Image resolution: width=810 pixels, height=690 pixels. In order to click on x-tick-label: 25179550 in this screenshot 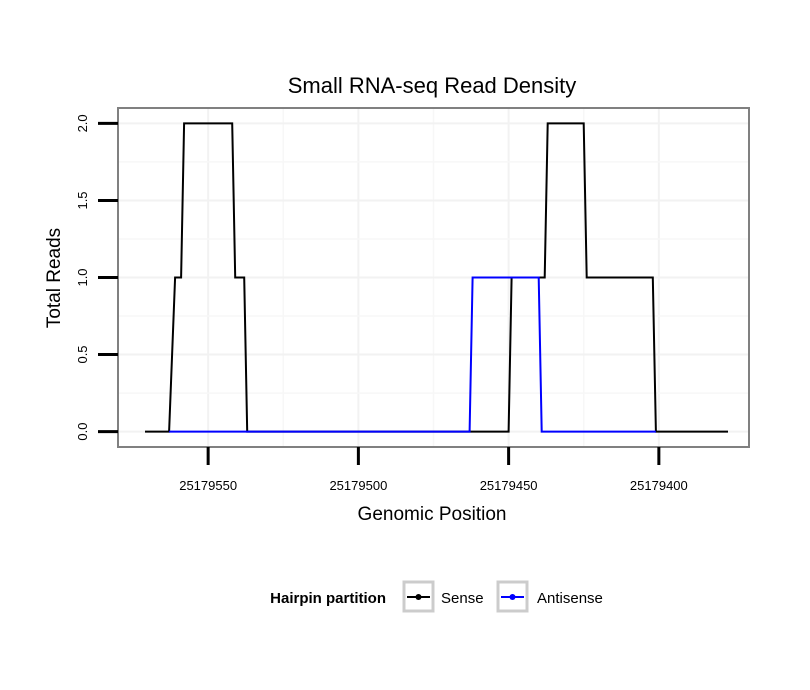, I will do `click(208, 485)`.